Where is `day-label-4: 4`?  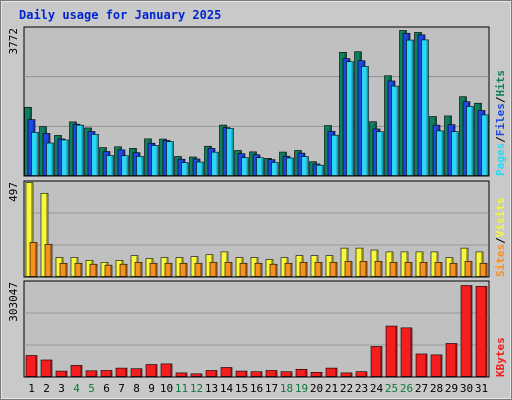
day-label-4: 4 is located at coordinates (76, 388).